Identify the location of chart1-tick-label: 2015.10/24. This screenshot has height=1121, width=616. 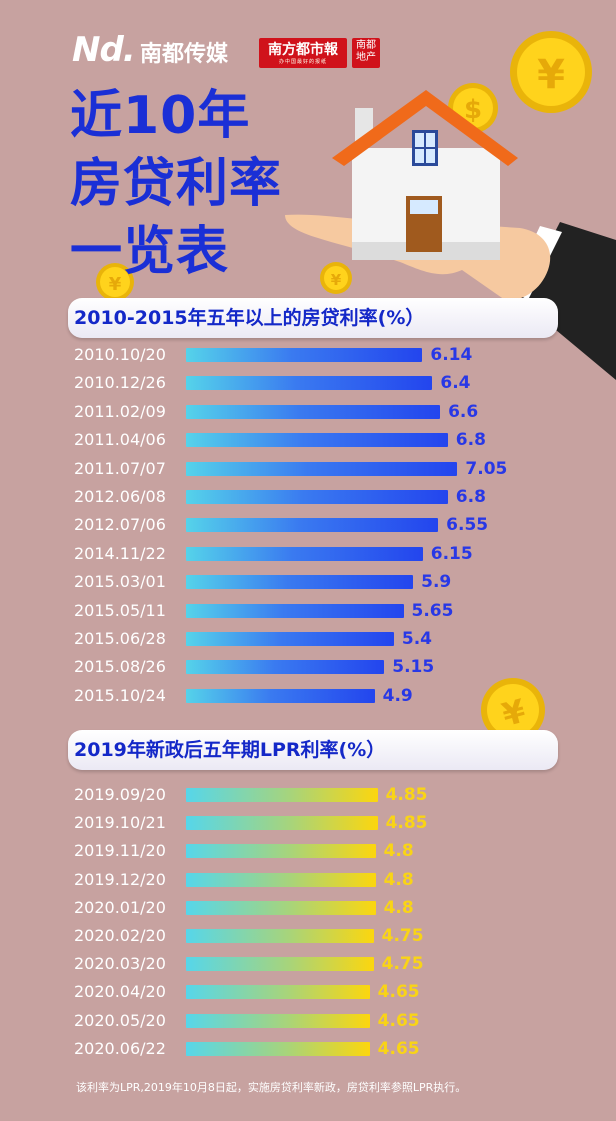
(120, 695).